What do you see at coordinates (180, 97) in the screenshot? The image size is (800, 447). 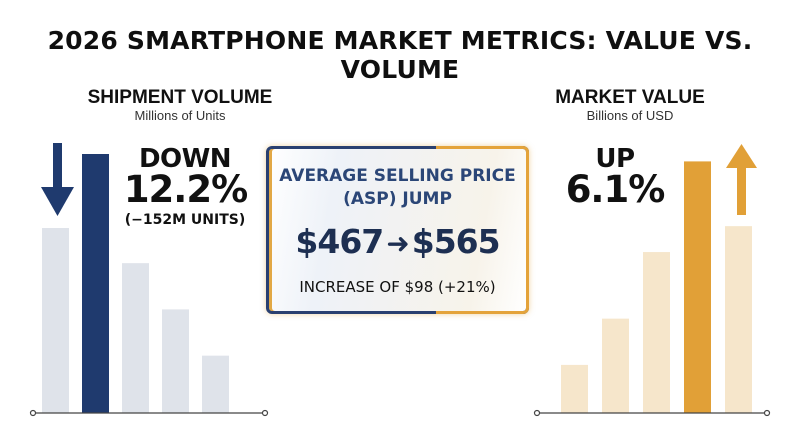 I see `shipment-volume-title: SHIPMENT VOLUME` at bounding box center [180, 97].